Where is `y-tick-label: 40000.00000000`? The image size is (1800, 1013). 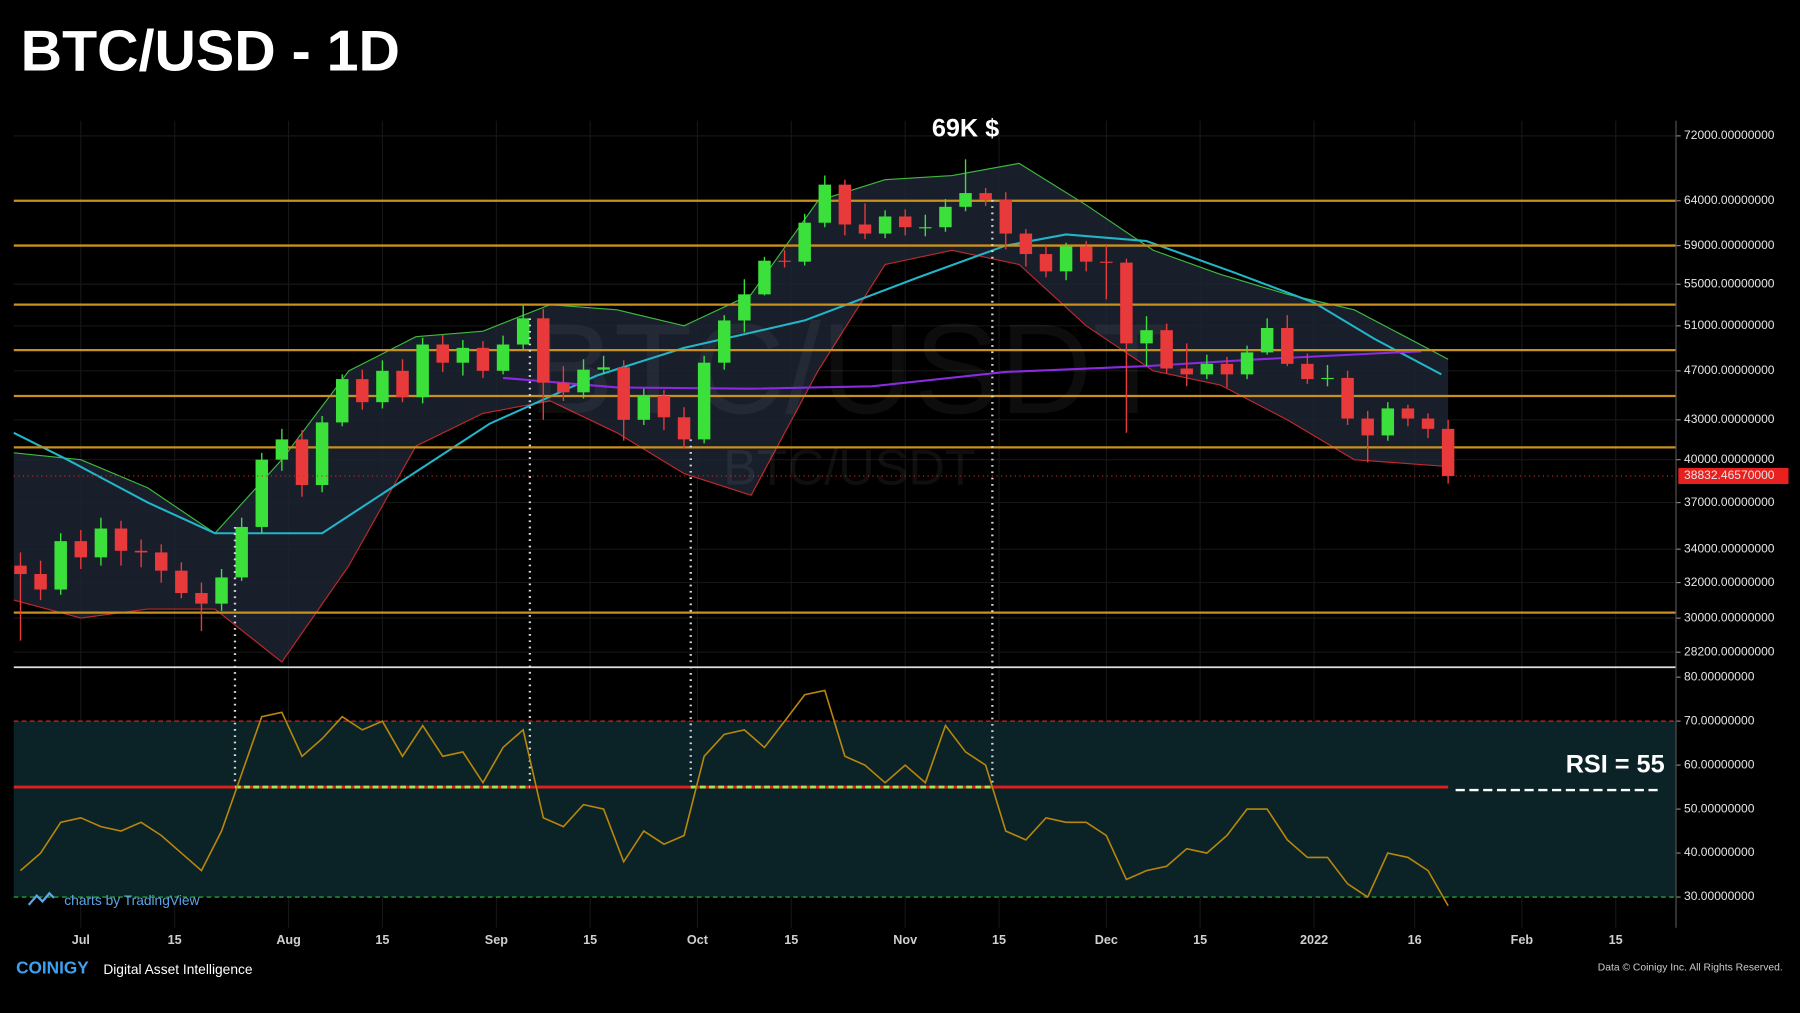 y-tick-label: 40000.00000000 is located at coordinates (1729, 459).